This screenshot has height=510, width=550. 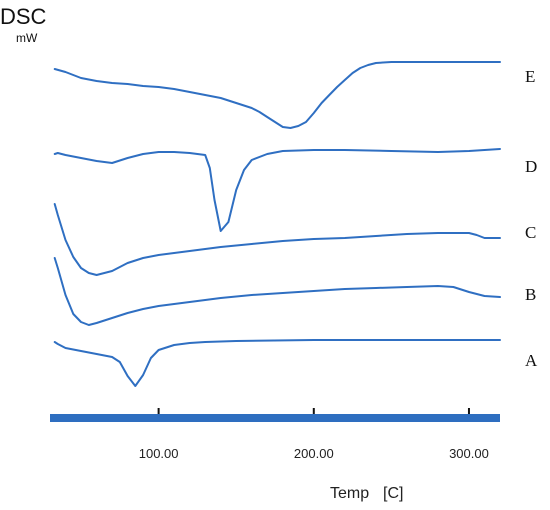 What do you see at coordinates (530, 76) in the screenshot?
I see `curve-label-e: E` at bounding box center [530, 76].